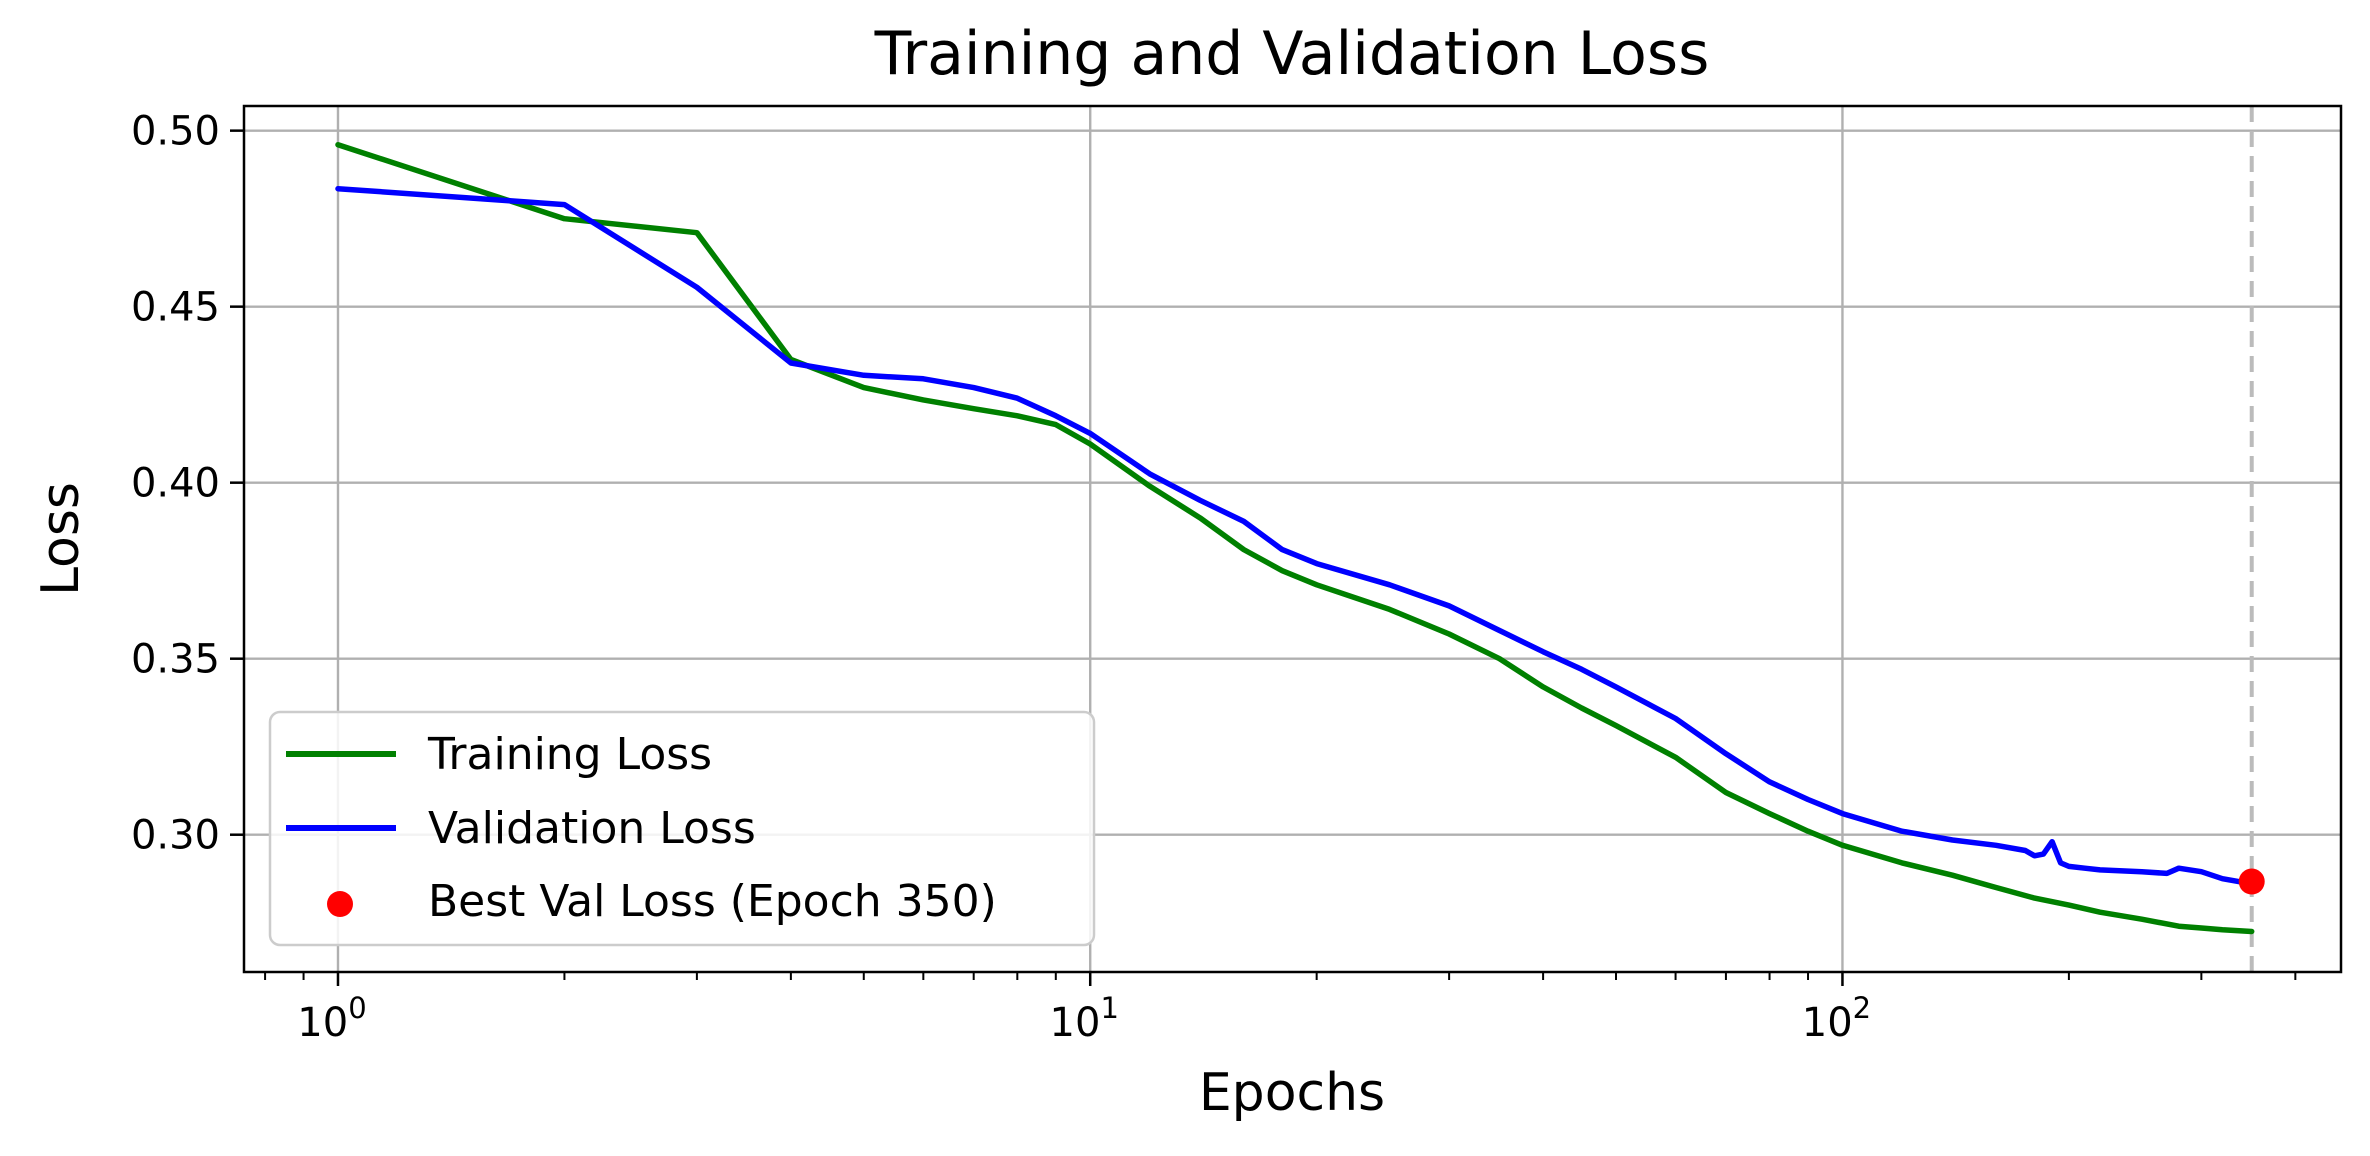 The image size is (2370, 1156). Describe the element at coordinates (331, 1018) in the screenshot. I see `x-tick-label: 10⁰` at that location.